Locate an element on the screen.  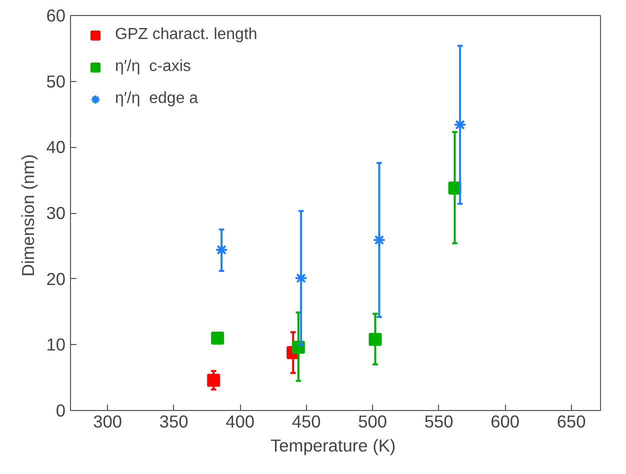
legend-label: GPZ charact. length is located at coordinates (186, 35).